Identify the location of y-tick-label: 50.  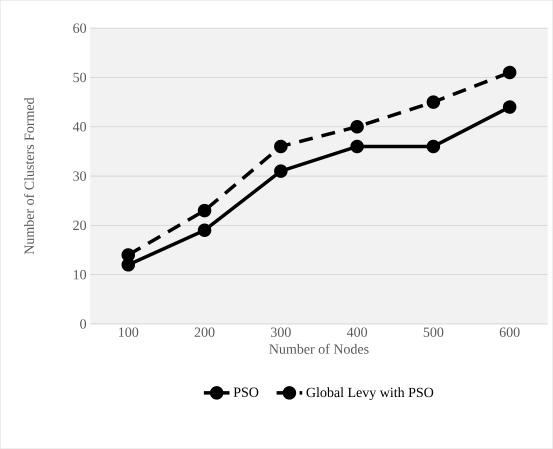
(79, 77).